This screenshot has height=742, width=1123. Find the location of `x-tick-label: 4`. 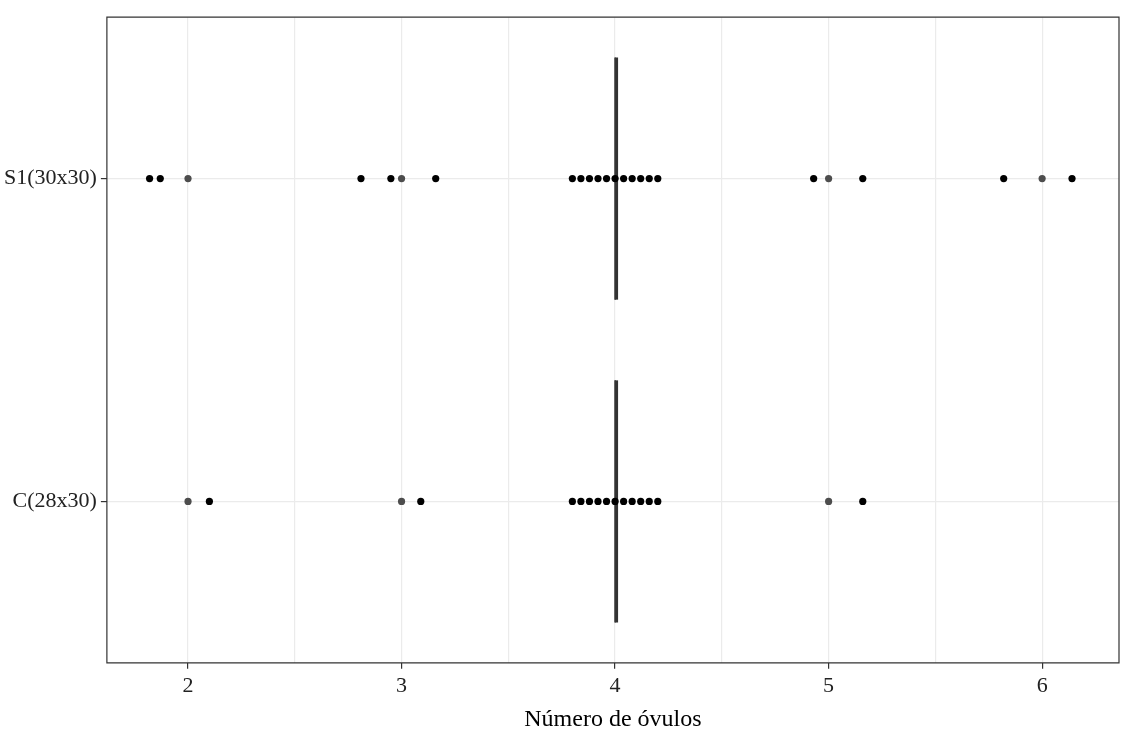

x-tick-label: 4 is located at coordinates (615, 684).